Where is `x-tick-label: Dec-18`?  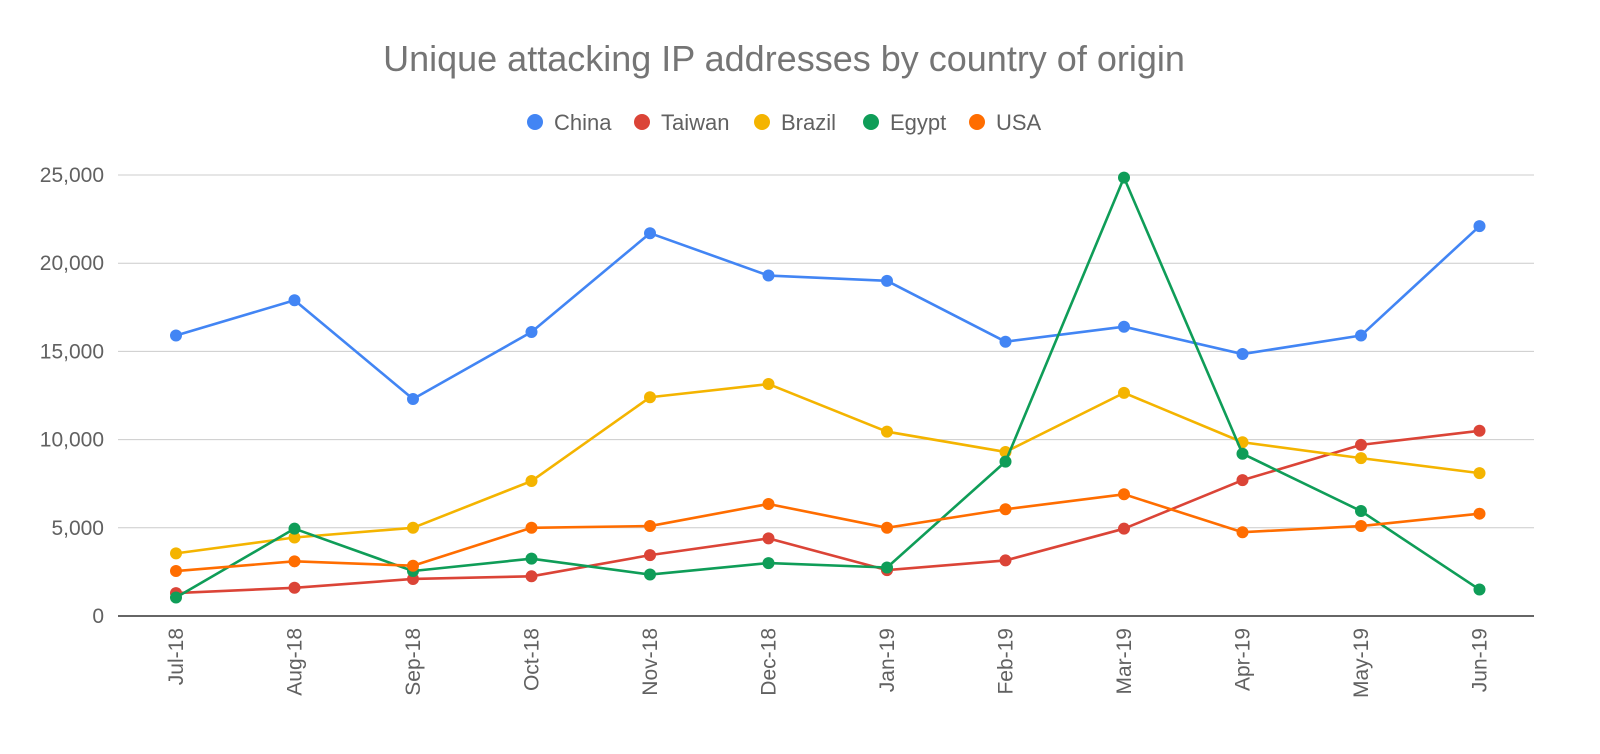
x-tick-label: Dec-18 is located at coordinates (769, 662).